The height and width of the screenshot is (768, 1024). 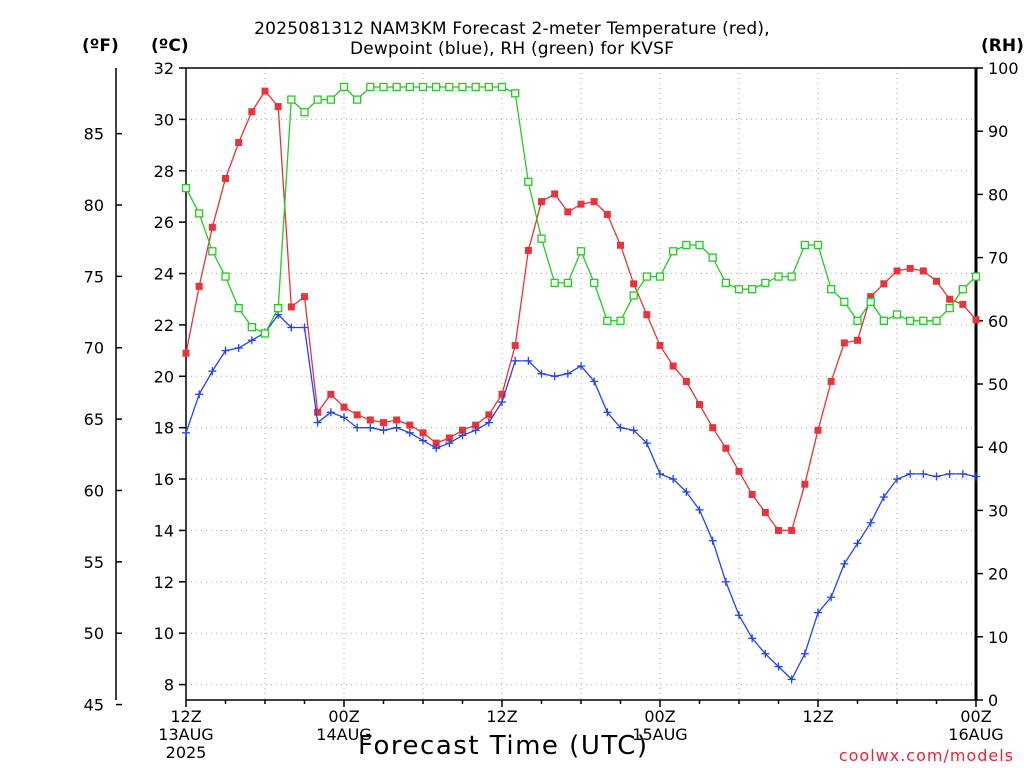 What do you see at coordinates (164, 479) in the screenshot?
I see `celsius-tick-label: 16` at bounding box center [164, 479].